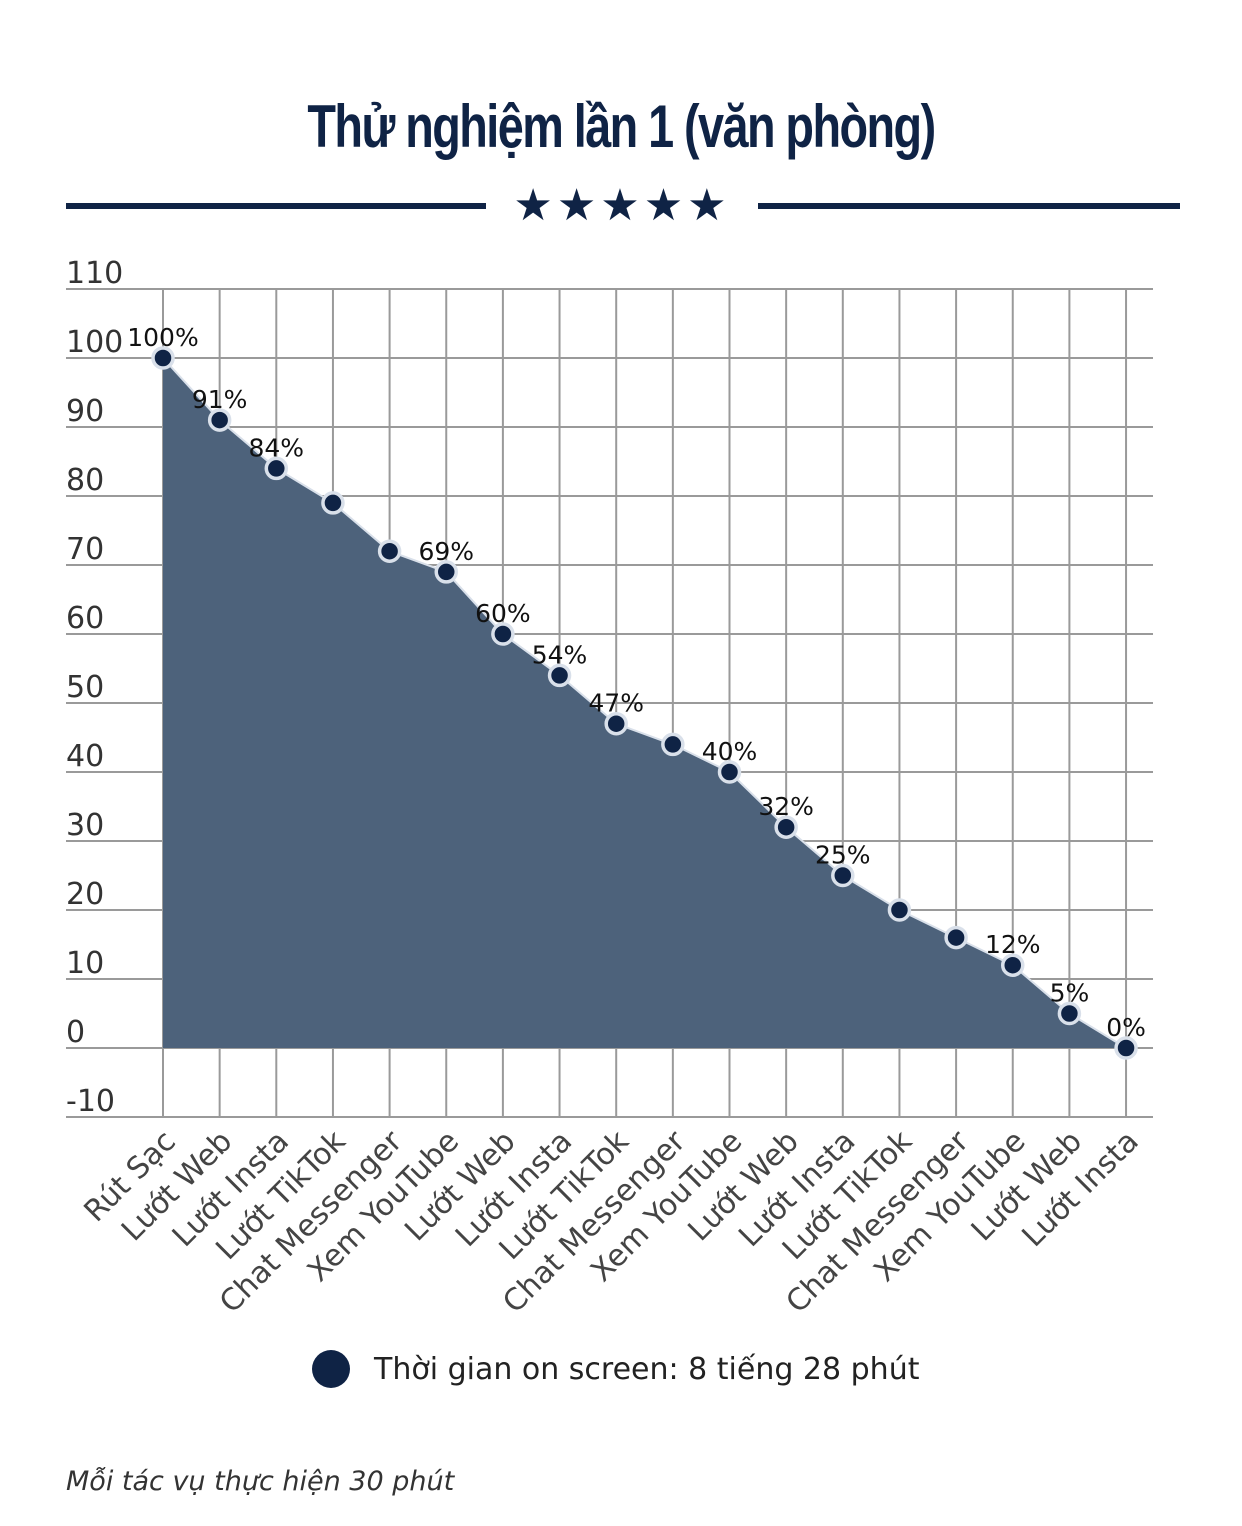  I want to click on y-tick-label: 20, so click(85, 894).